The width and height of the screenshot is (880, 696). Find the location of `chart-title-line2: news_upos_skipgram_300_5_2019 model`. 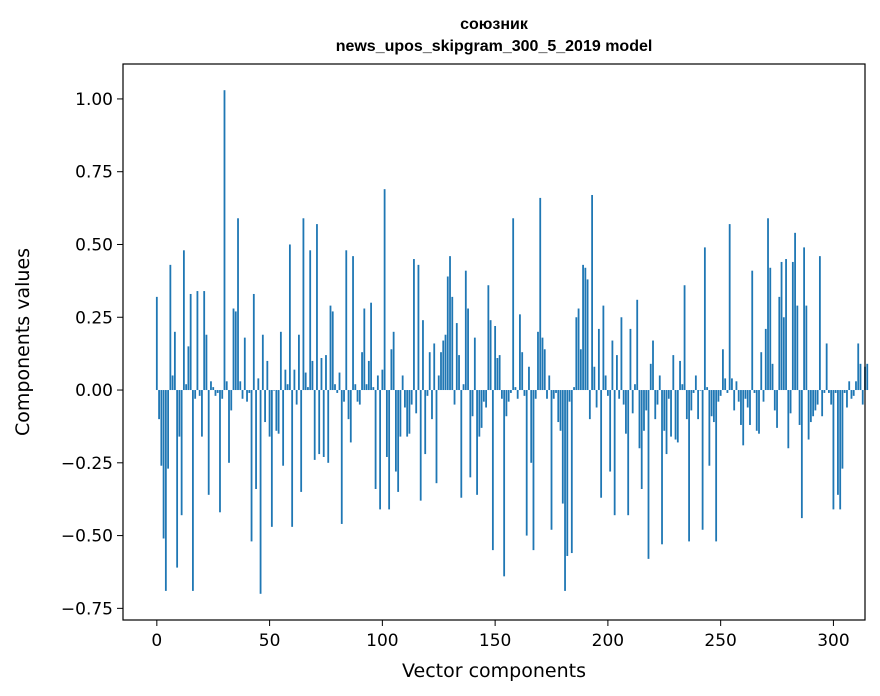

chart-title-line2: news_upos_skipgram_300_5_2019 model is located at coordinates (494, 46).